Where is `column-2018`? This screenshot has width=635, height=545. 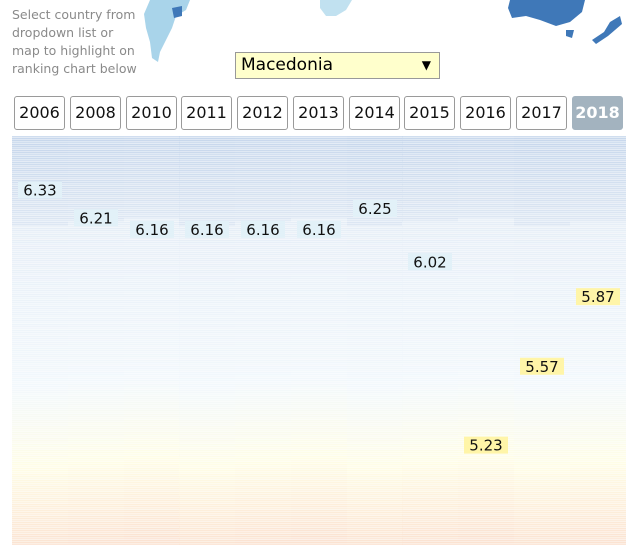 column-2018 is located at coordinates (598, 340).